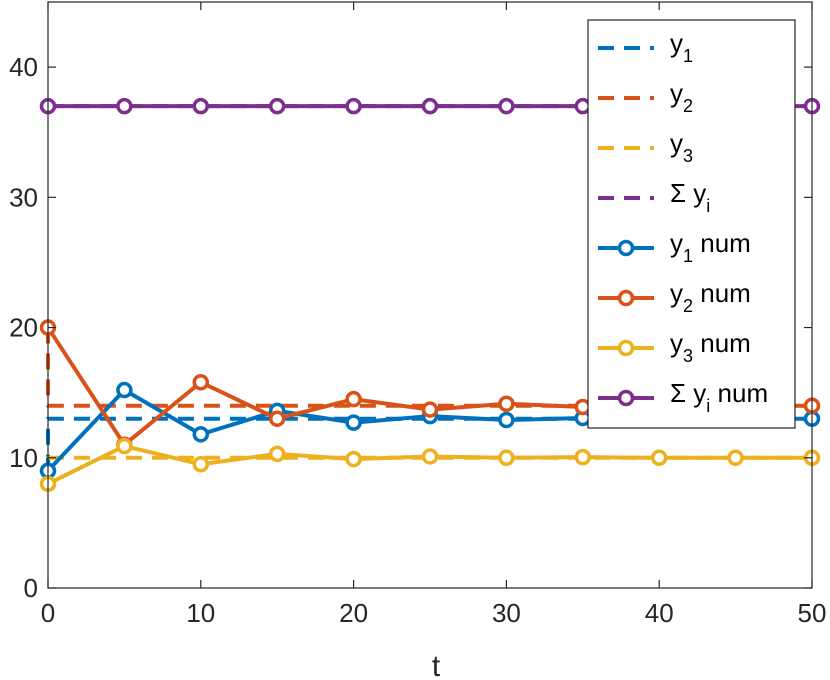 The width and height of the screenshot is (830, 680). I want to click on y-tick-label: 40, so click(23, 67).